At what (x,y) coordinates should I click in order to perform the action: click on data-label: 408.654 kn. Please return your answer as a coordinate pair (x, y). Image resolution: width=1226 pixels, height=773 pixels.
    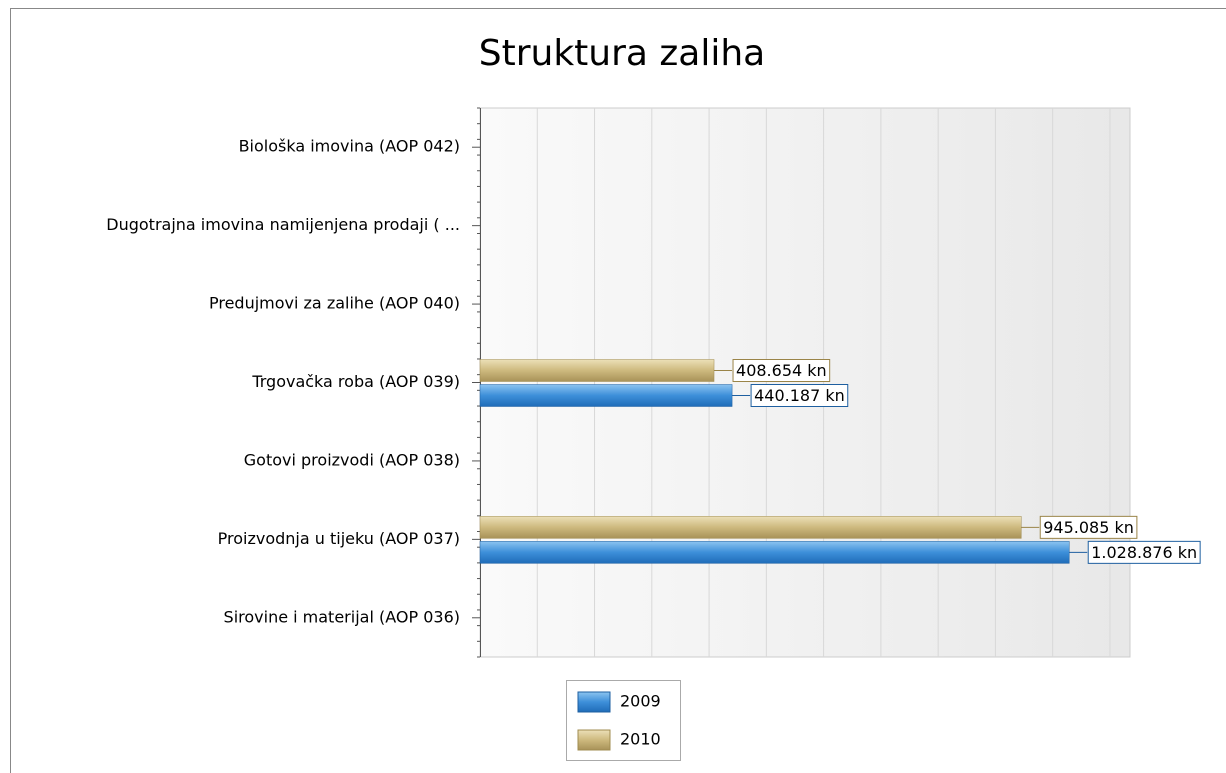
    Looking at the image, I should click on (781, 370).